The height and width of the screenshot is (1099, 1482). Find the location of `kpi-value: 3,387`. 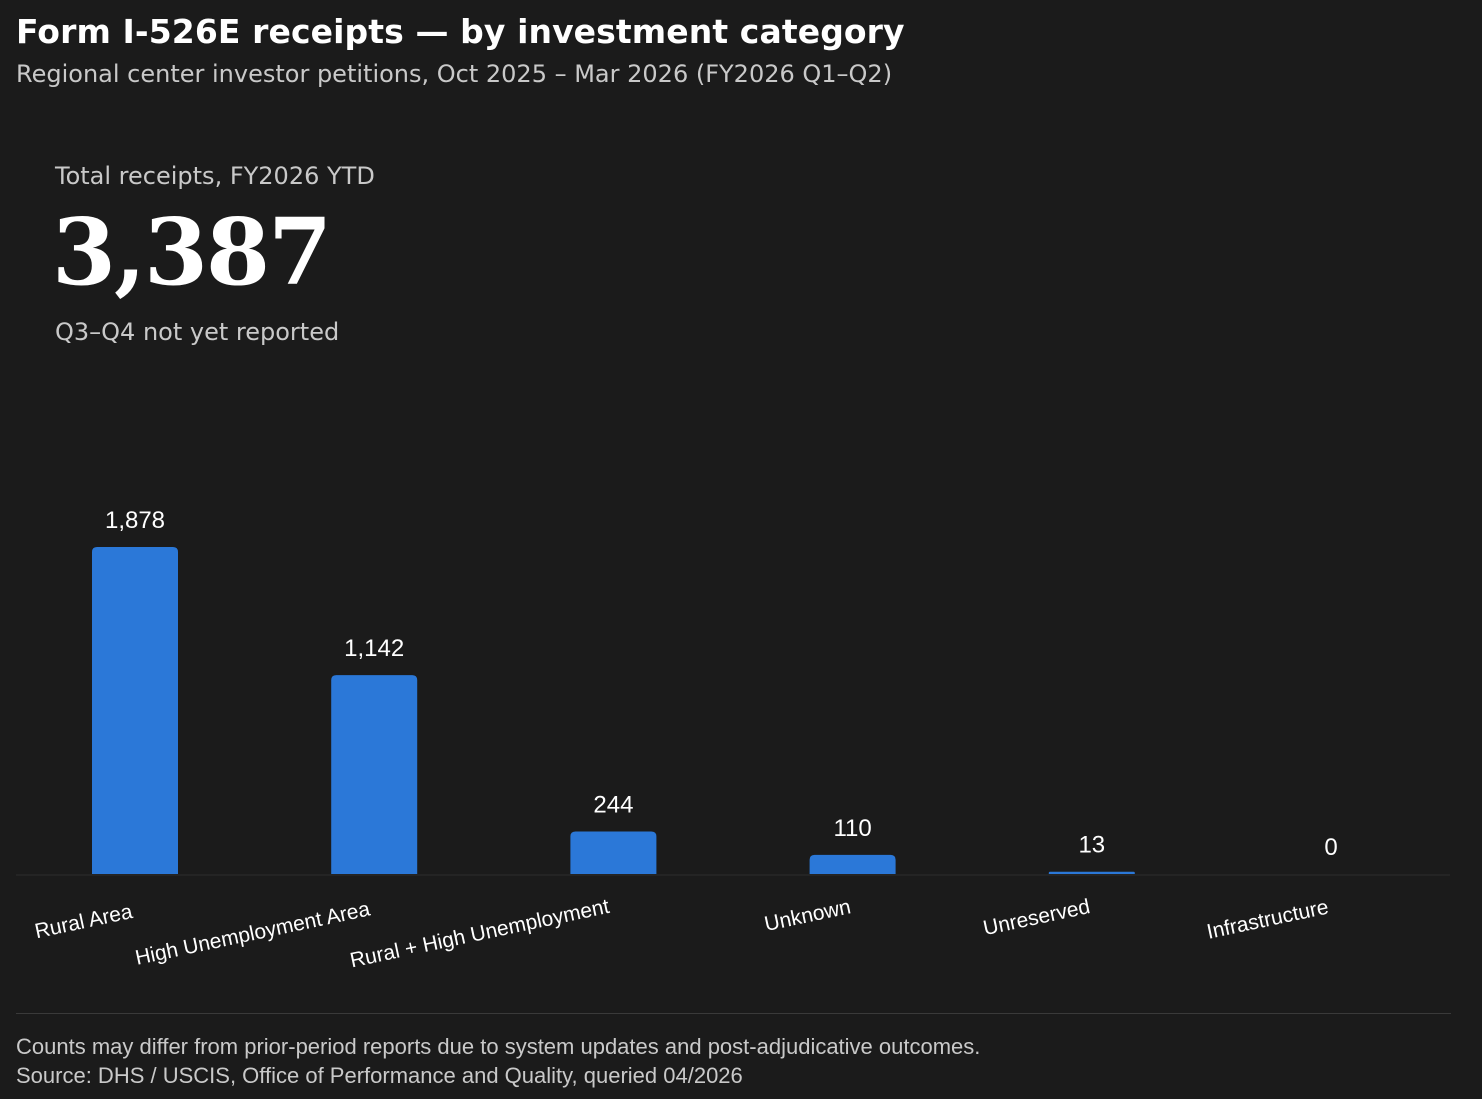

kpi-value: 3,387 is located at coordinates (192, 252).